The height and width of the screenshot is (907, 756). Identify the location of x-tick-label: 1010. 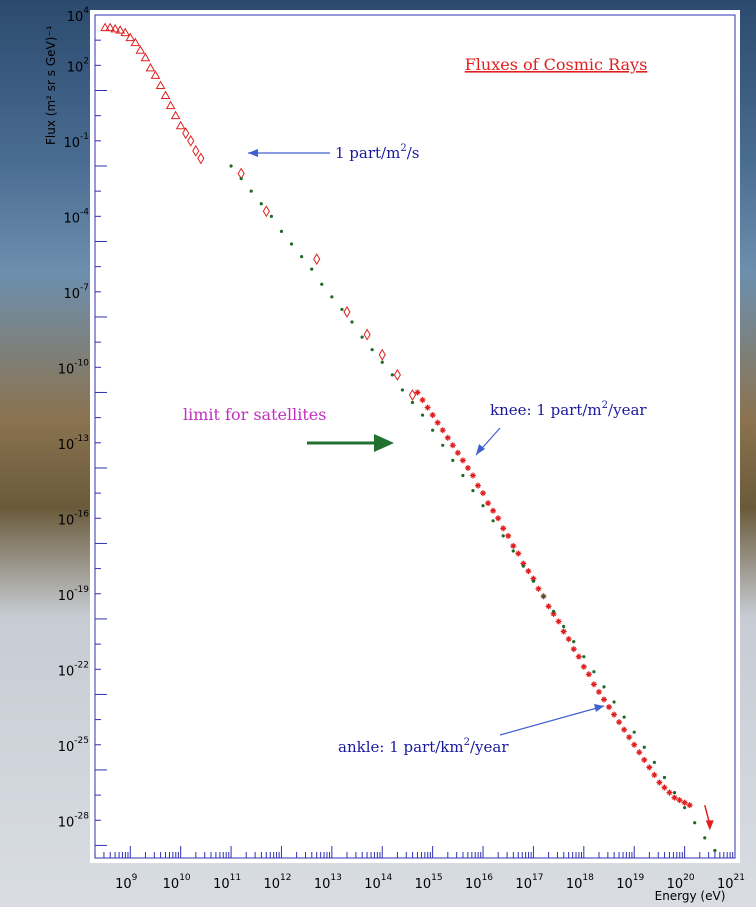
(177, 882).